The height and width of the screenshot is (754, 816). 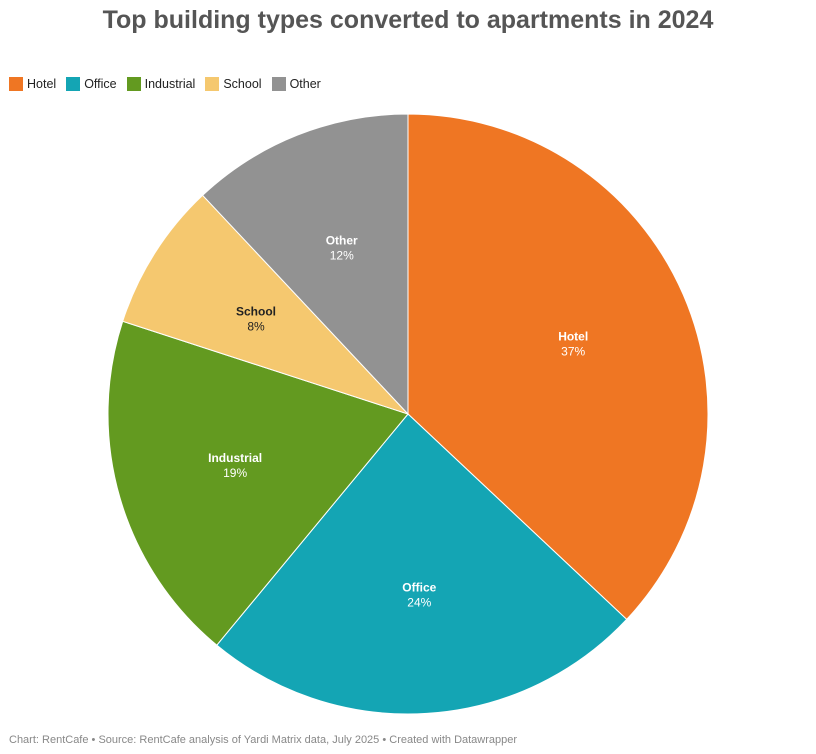 I want to click on legend-item-hotel: Hotel, so click(x=32, y=84).